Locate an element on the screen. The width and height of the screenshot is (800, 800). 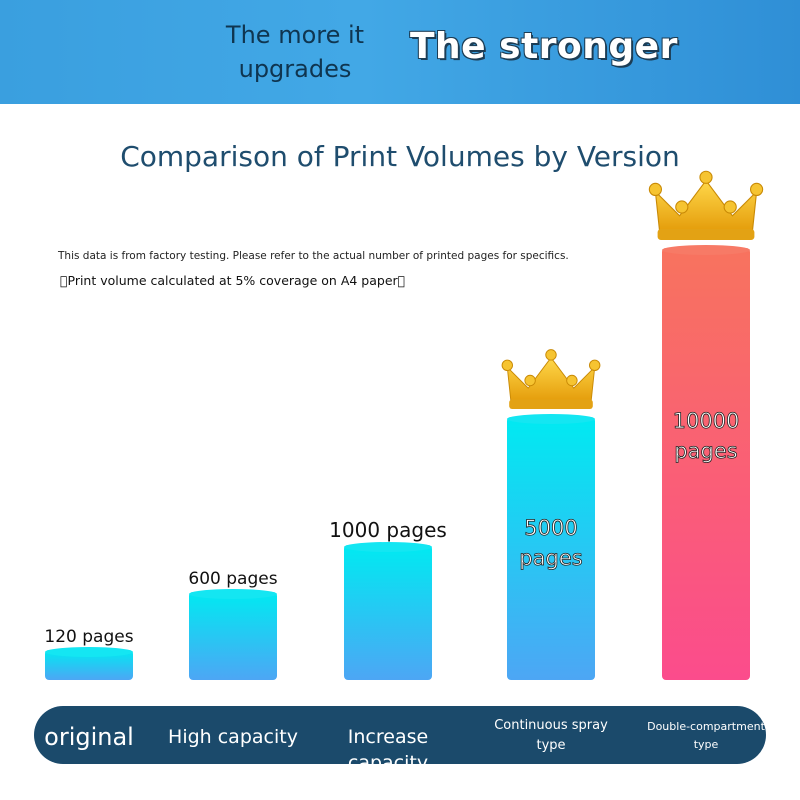
chart-title: Comparison of Print Volumes by Version is located at coordinates (400, 156).